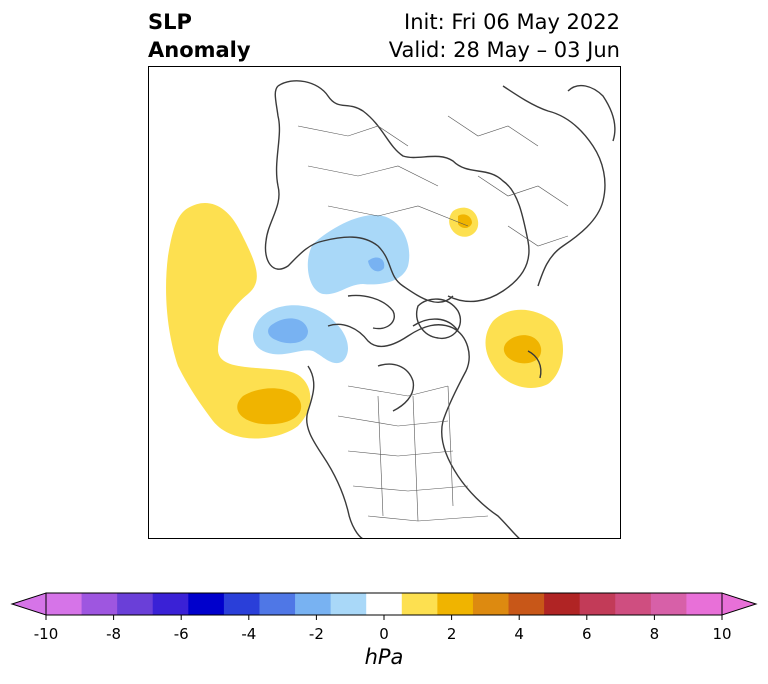 The width and height of the screenshot is (768, 684). What do you see at coordinates (288, 331) in the screenshot?
I see `negative-anomaly-alaska-core` at bounding box center [288, 331].